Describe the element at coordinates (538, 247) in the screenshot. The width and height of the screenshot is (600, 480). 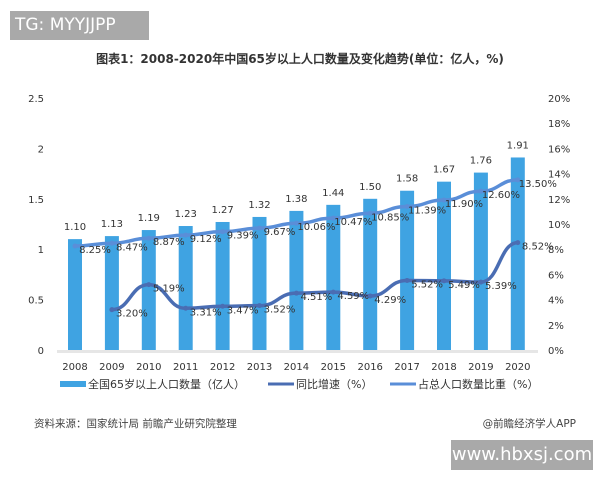
I see `growth-data-label: 8.52%` at that location.